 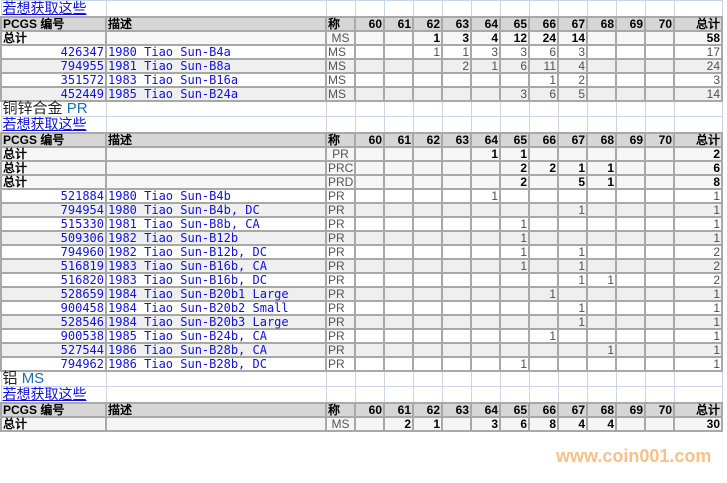 I want to click on description-link: 1984 Tiao Sun-B20b2 Small, so click(x=216, y=308).